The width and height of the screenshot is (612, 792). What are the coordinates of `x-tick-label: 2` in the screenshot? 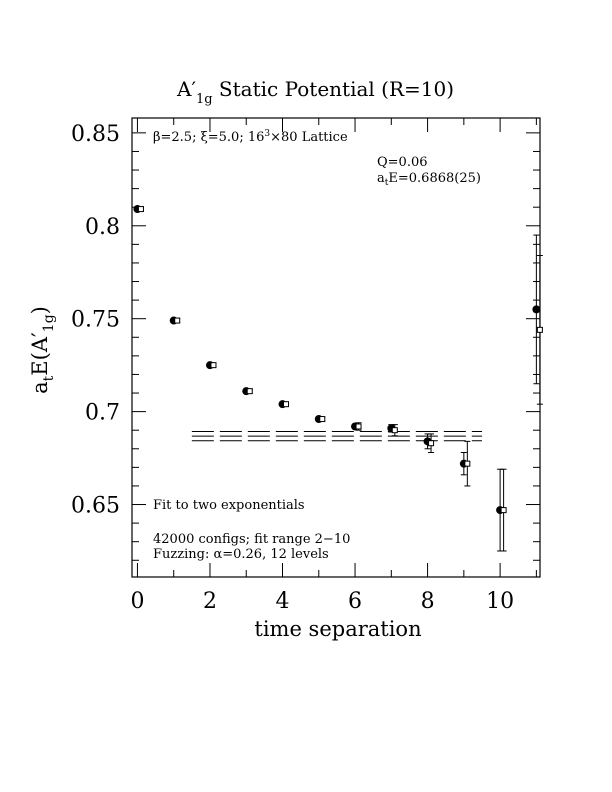 It's located at (210, 601).